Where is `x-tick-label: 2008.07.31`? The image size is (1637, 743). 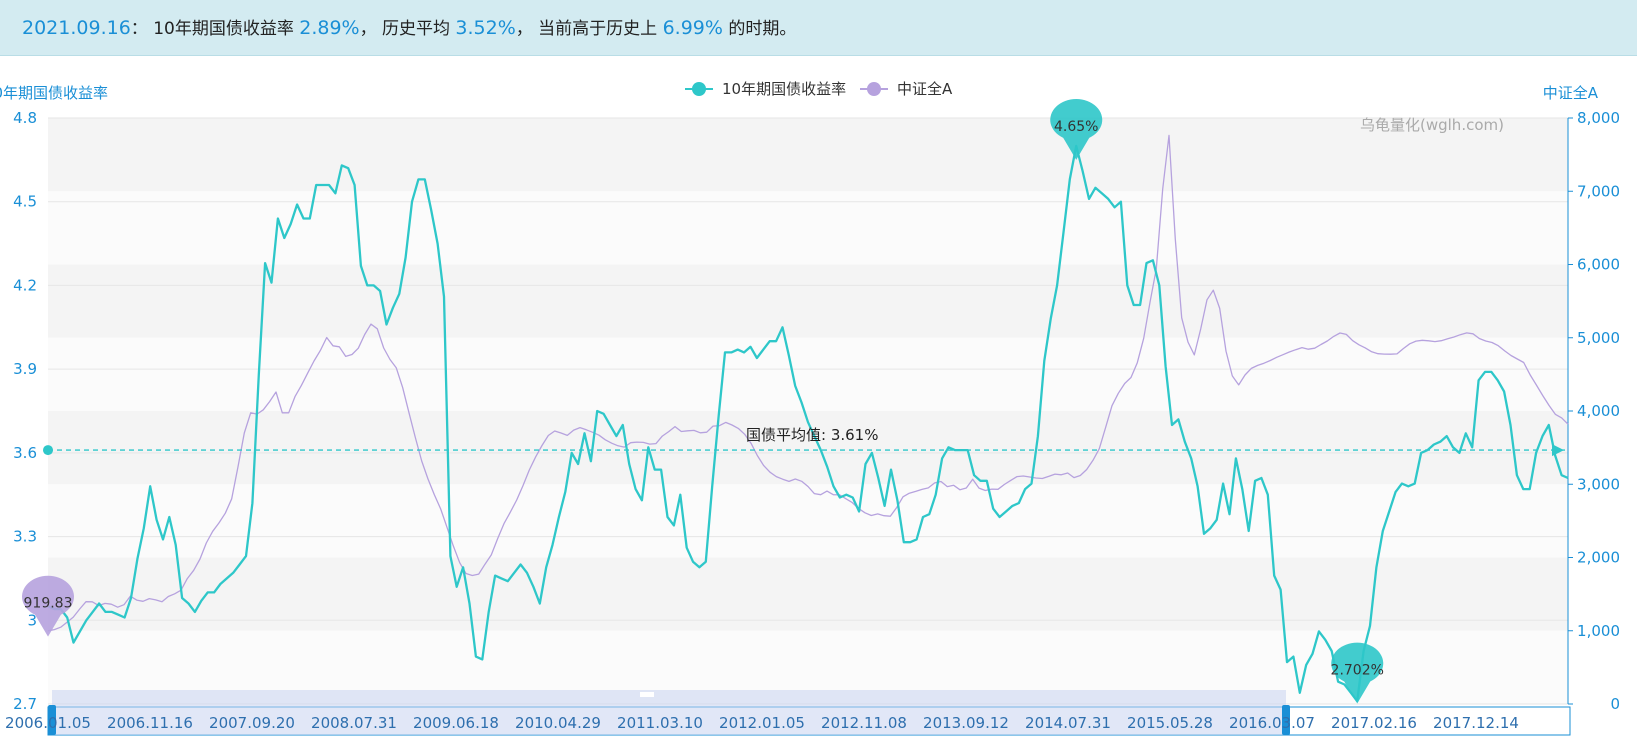
x-tick-label: 2008.07.31 is located at coordinates (354, 723).